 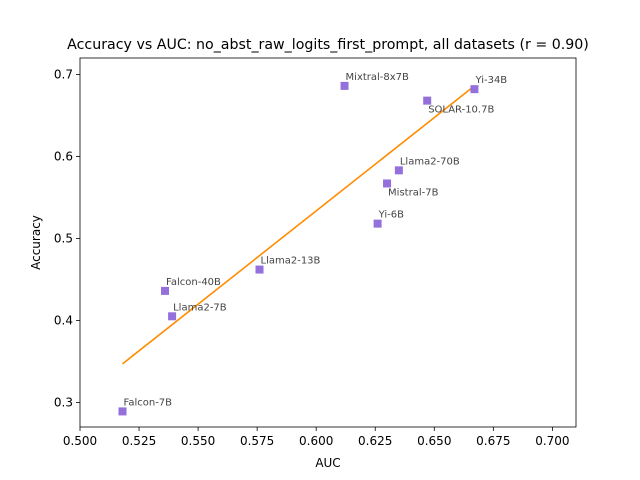 I want to click on point-label: SOLAR-10.7B, so click(x=461, y=110).